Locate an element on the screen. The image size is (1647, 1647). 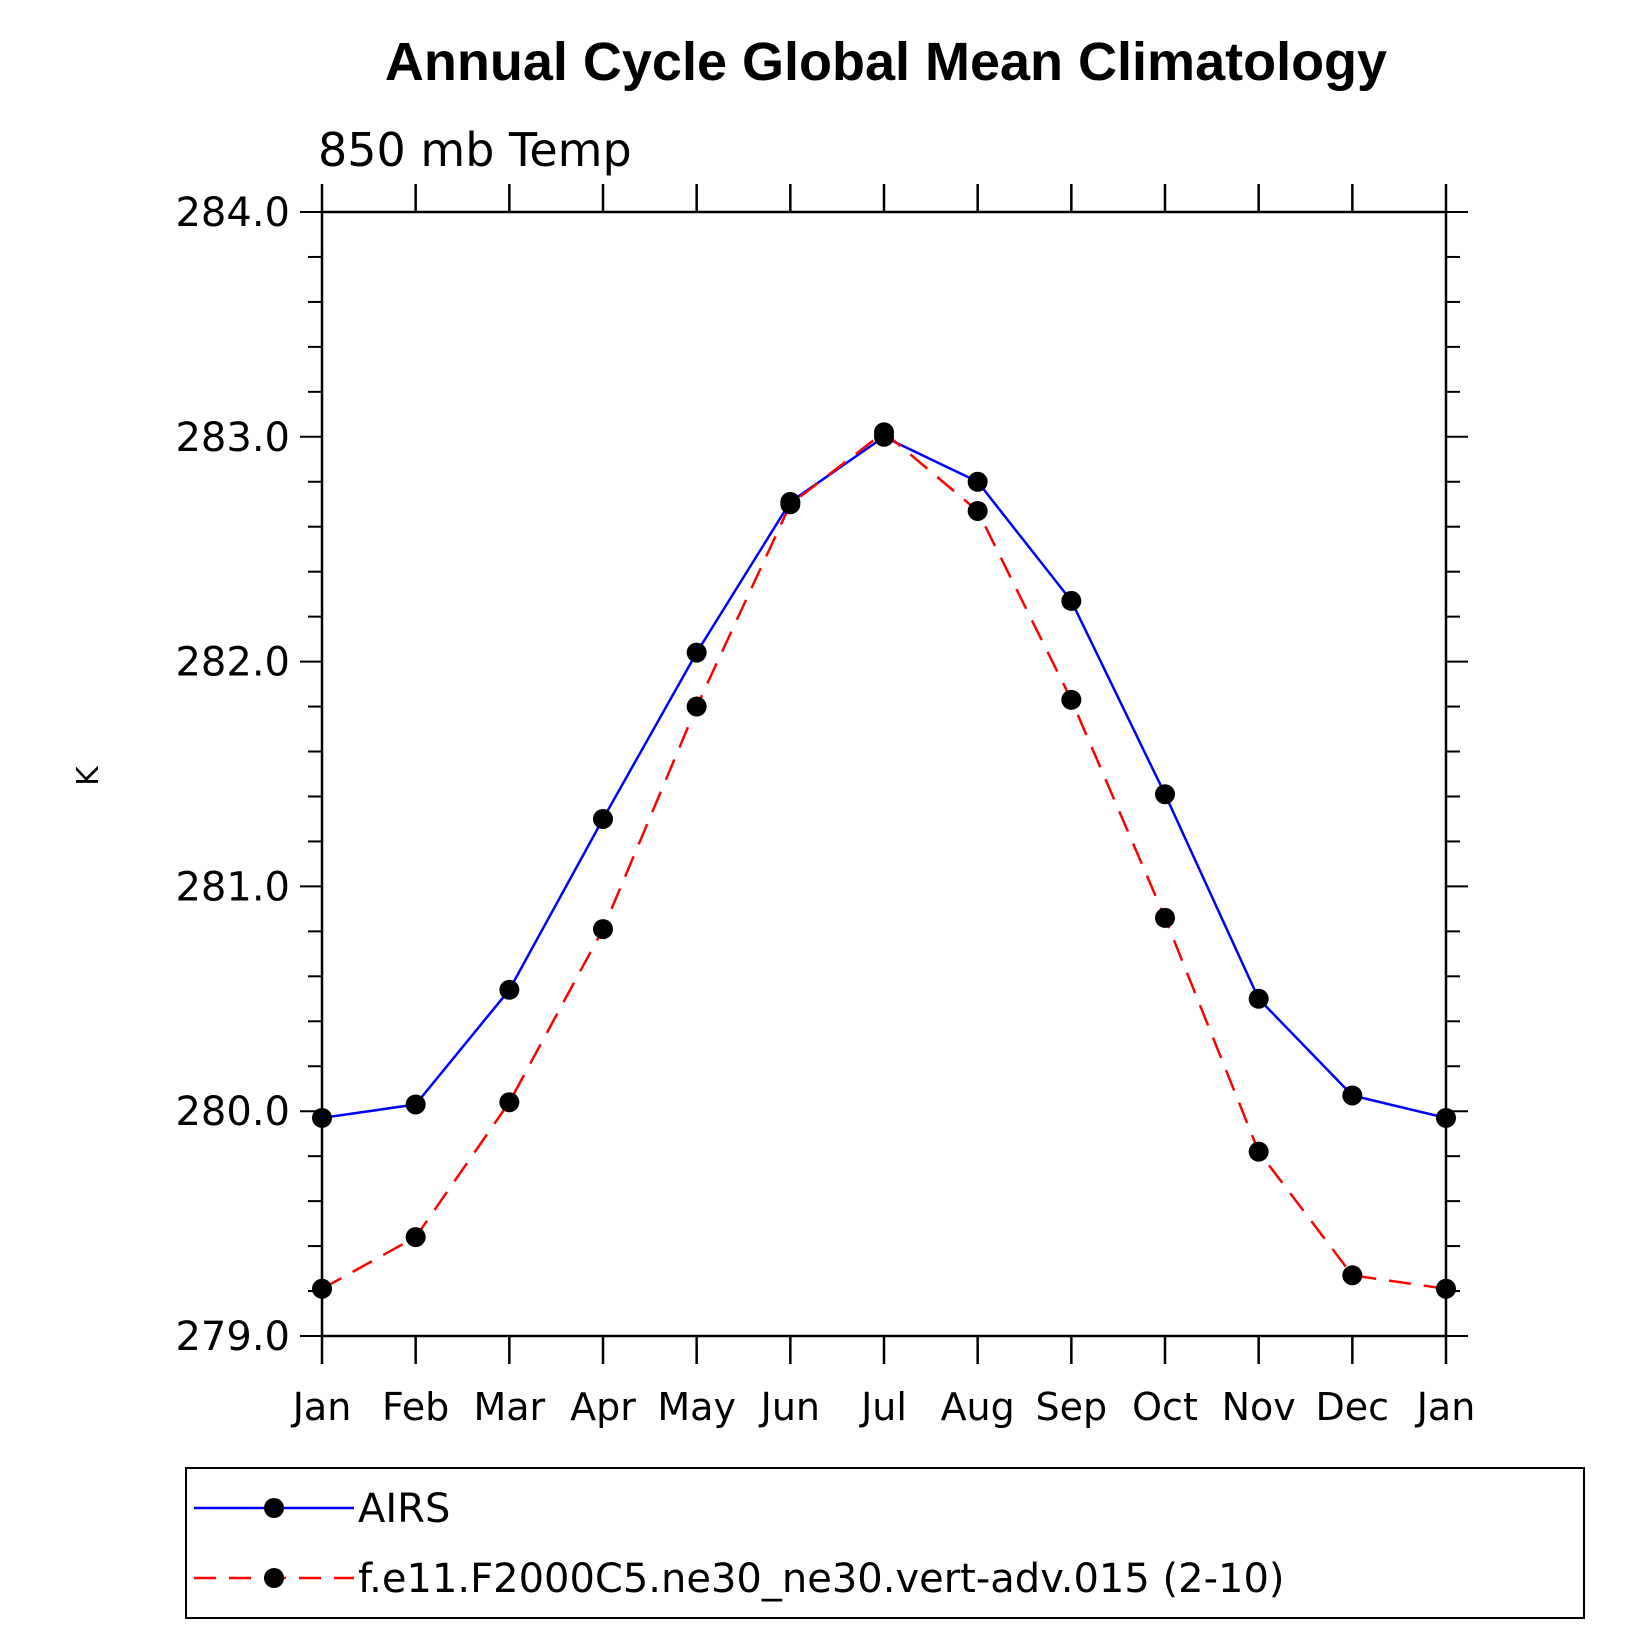
legend-label-airs: AIRS is located at coordinates (404, 1509).